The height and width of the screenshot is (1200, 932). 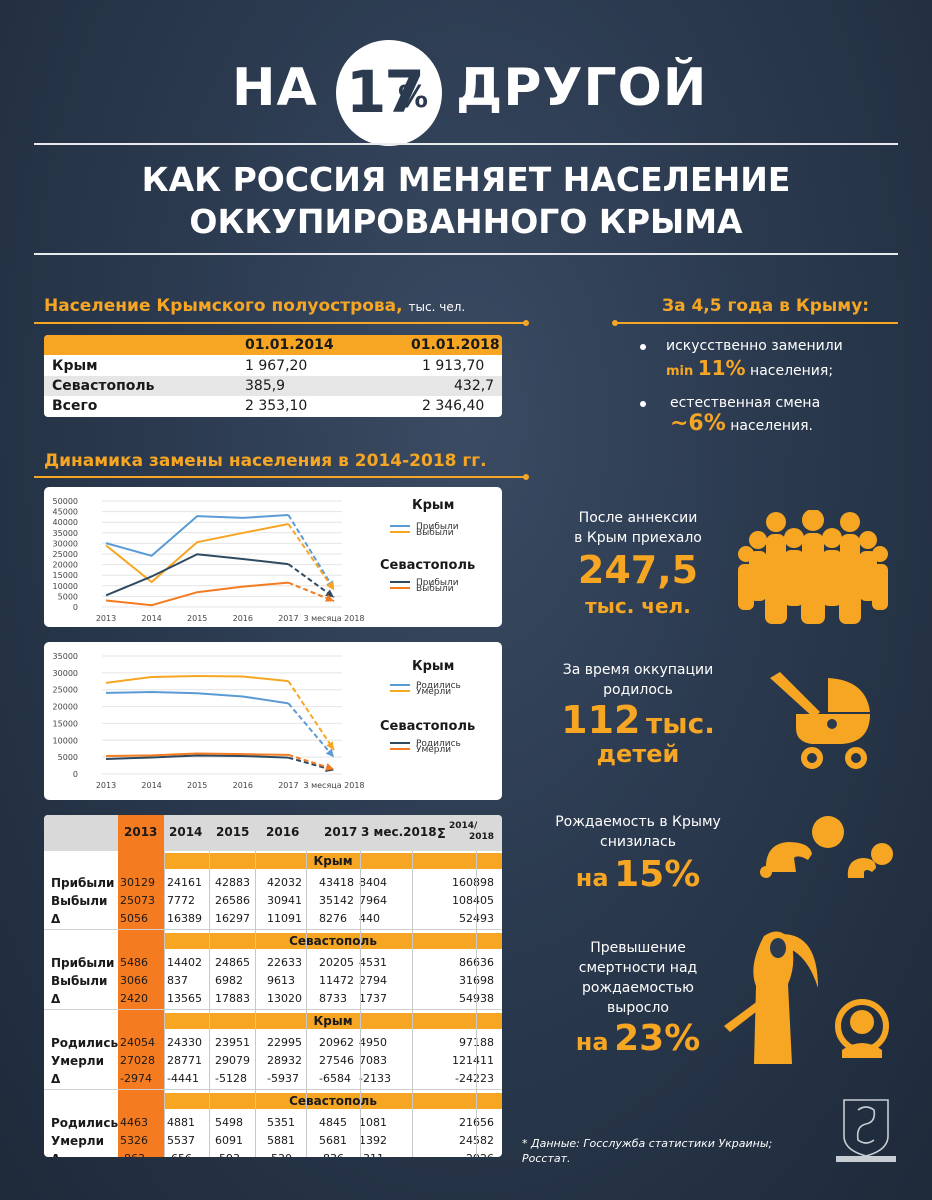 What do you see at coordinates (273, 1009) in the screenshot?
I see `table-block-divider` at bounding box center [273, 1009].